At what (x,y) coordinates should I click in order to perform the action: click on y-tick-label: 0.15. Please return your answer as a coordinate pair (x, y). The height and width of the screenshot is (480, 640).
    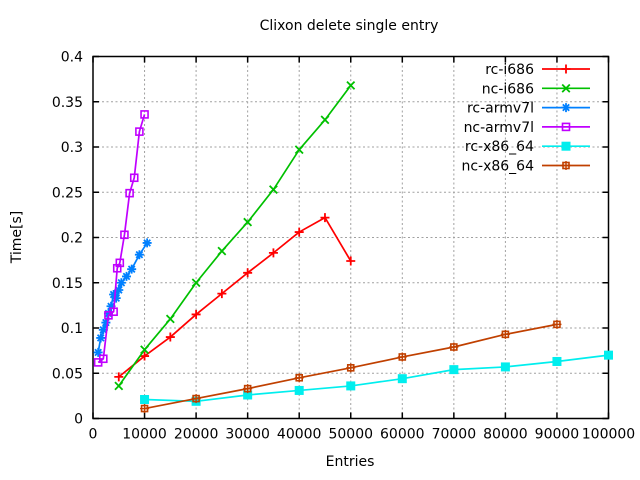
    Looking at the image, I should click on (67, 284).